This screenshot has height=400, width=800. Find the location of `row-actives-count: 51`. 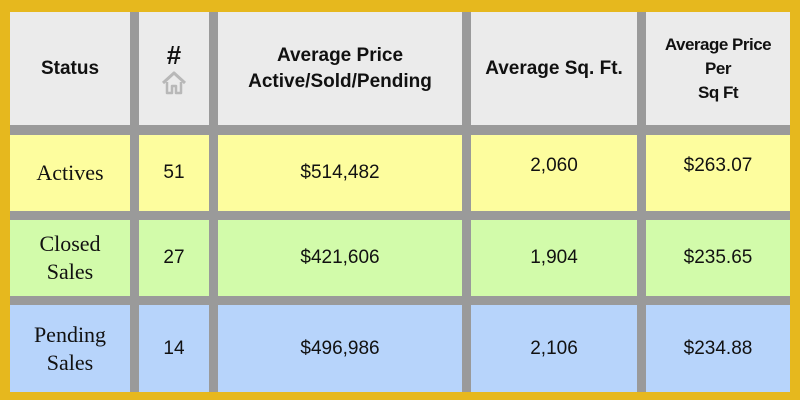

row-actives-count: 51 is located at coordinates (174, 173).